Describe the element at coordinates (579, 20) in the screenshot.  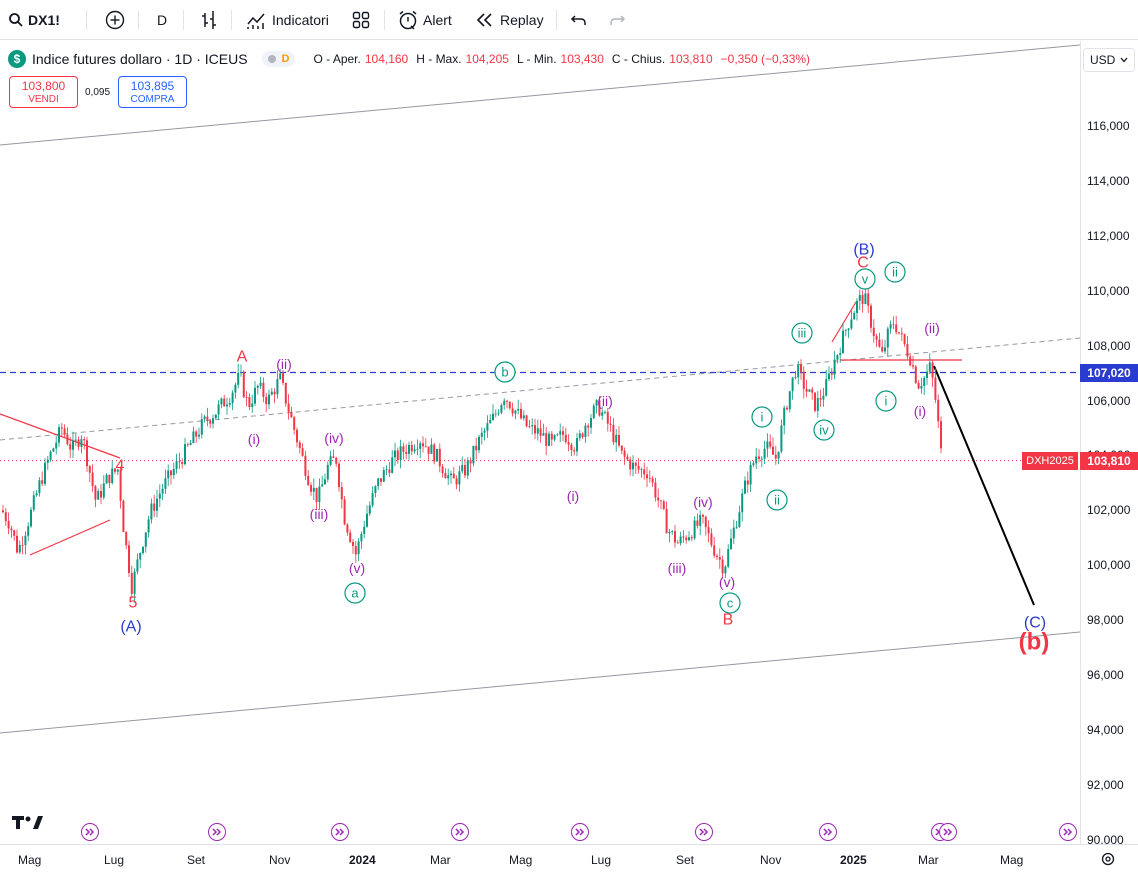
I see `undo-button` at that location.